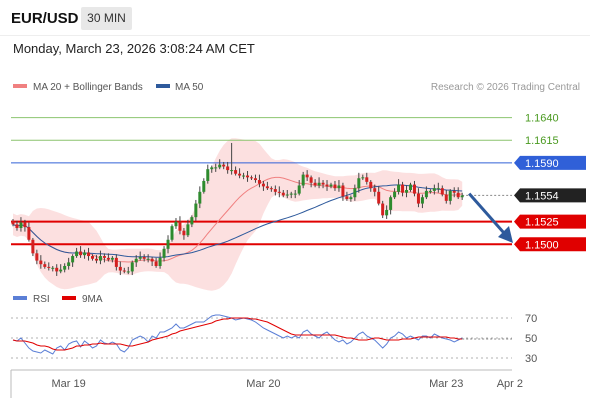  What do you see at coordinates (531, 359) in the screenshot?
I see `rsi-tick-label-30: 30` at bounding box center [531, 359].